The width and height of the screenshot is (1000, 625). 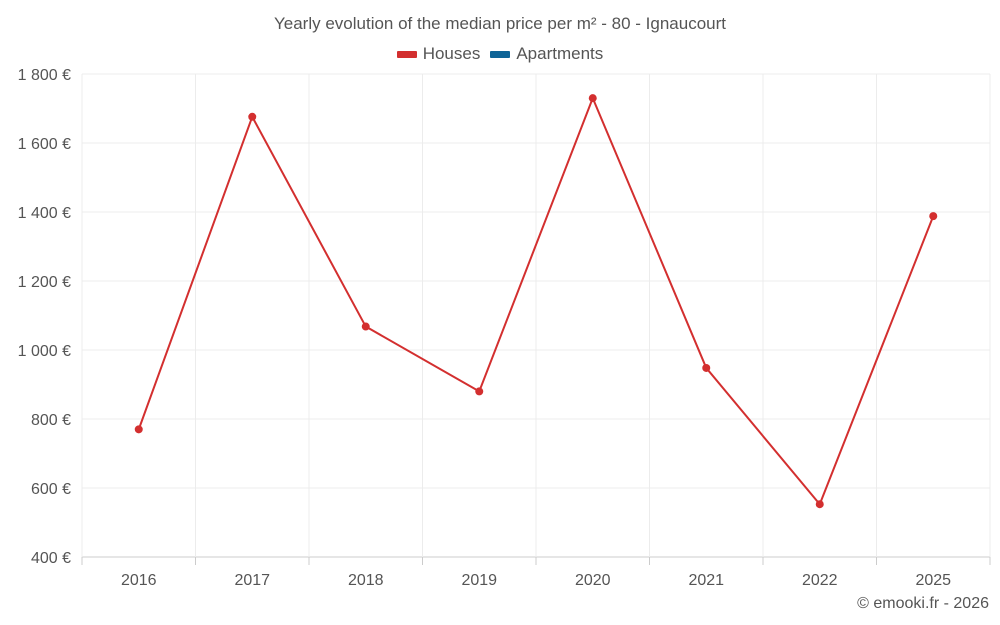 I want to click on legend-item-houses: Houses, so click(x=438, y=54).